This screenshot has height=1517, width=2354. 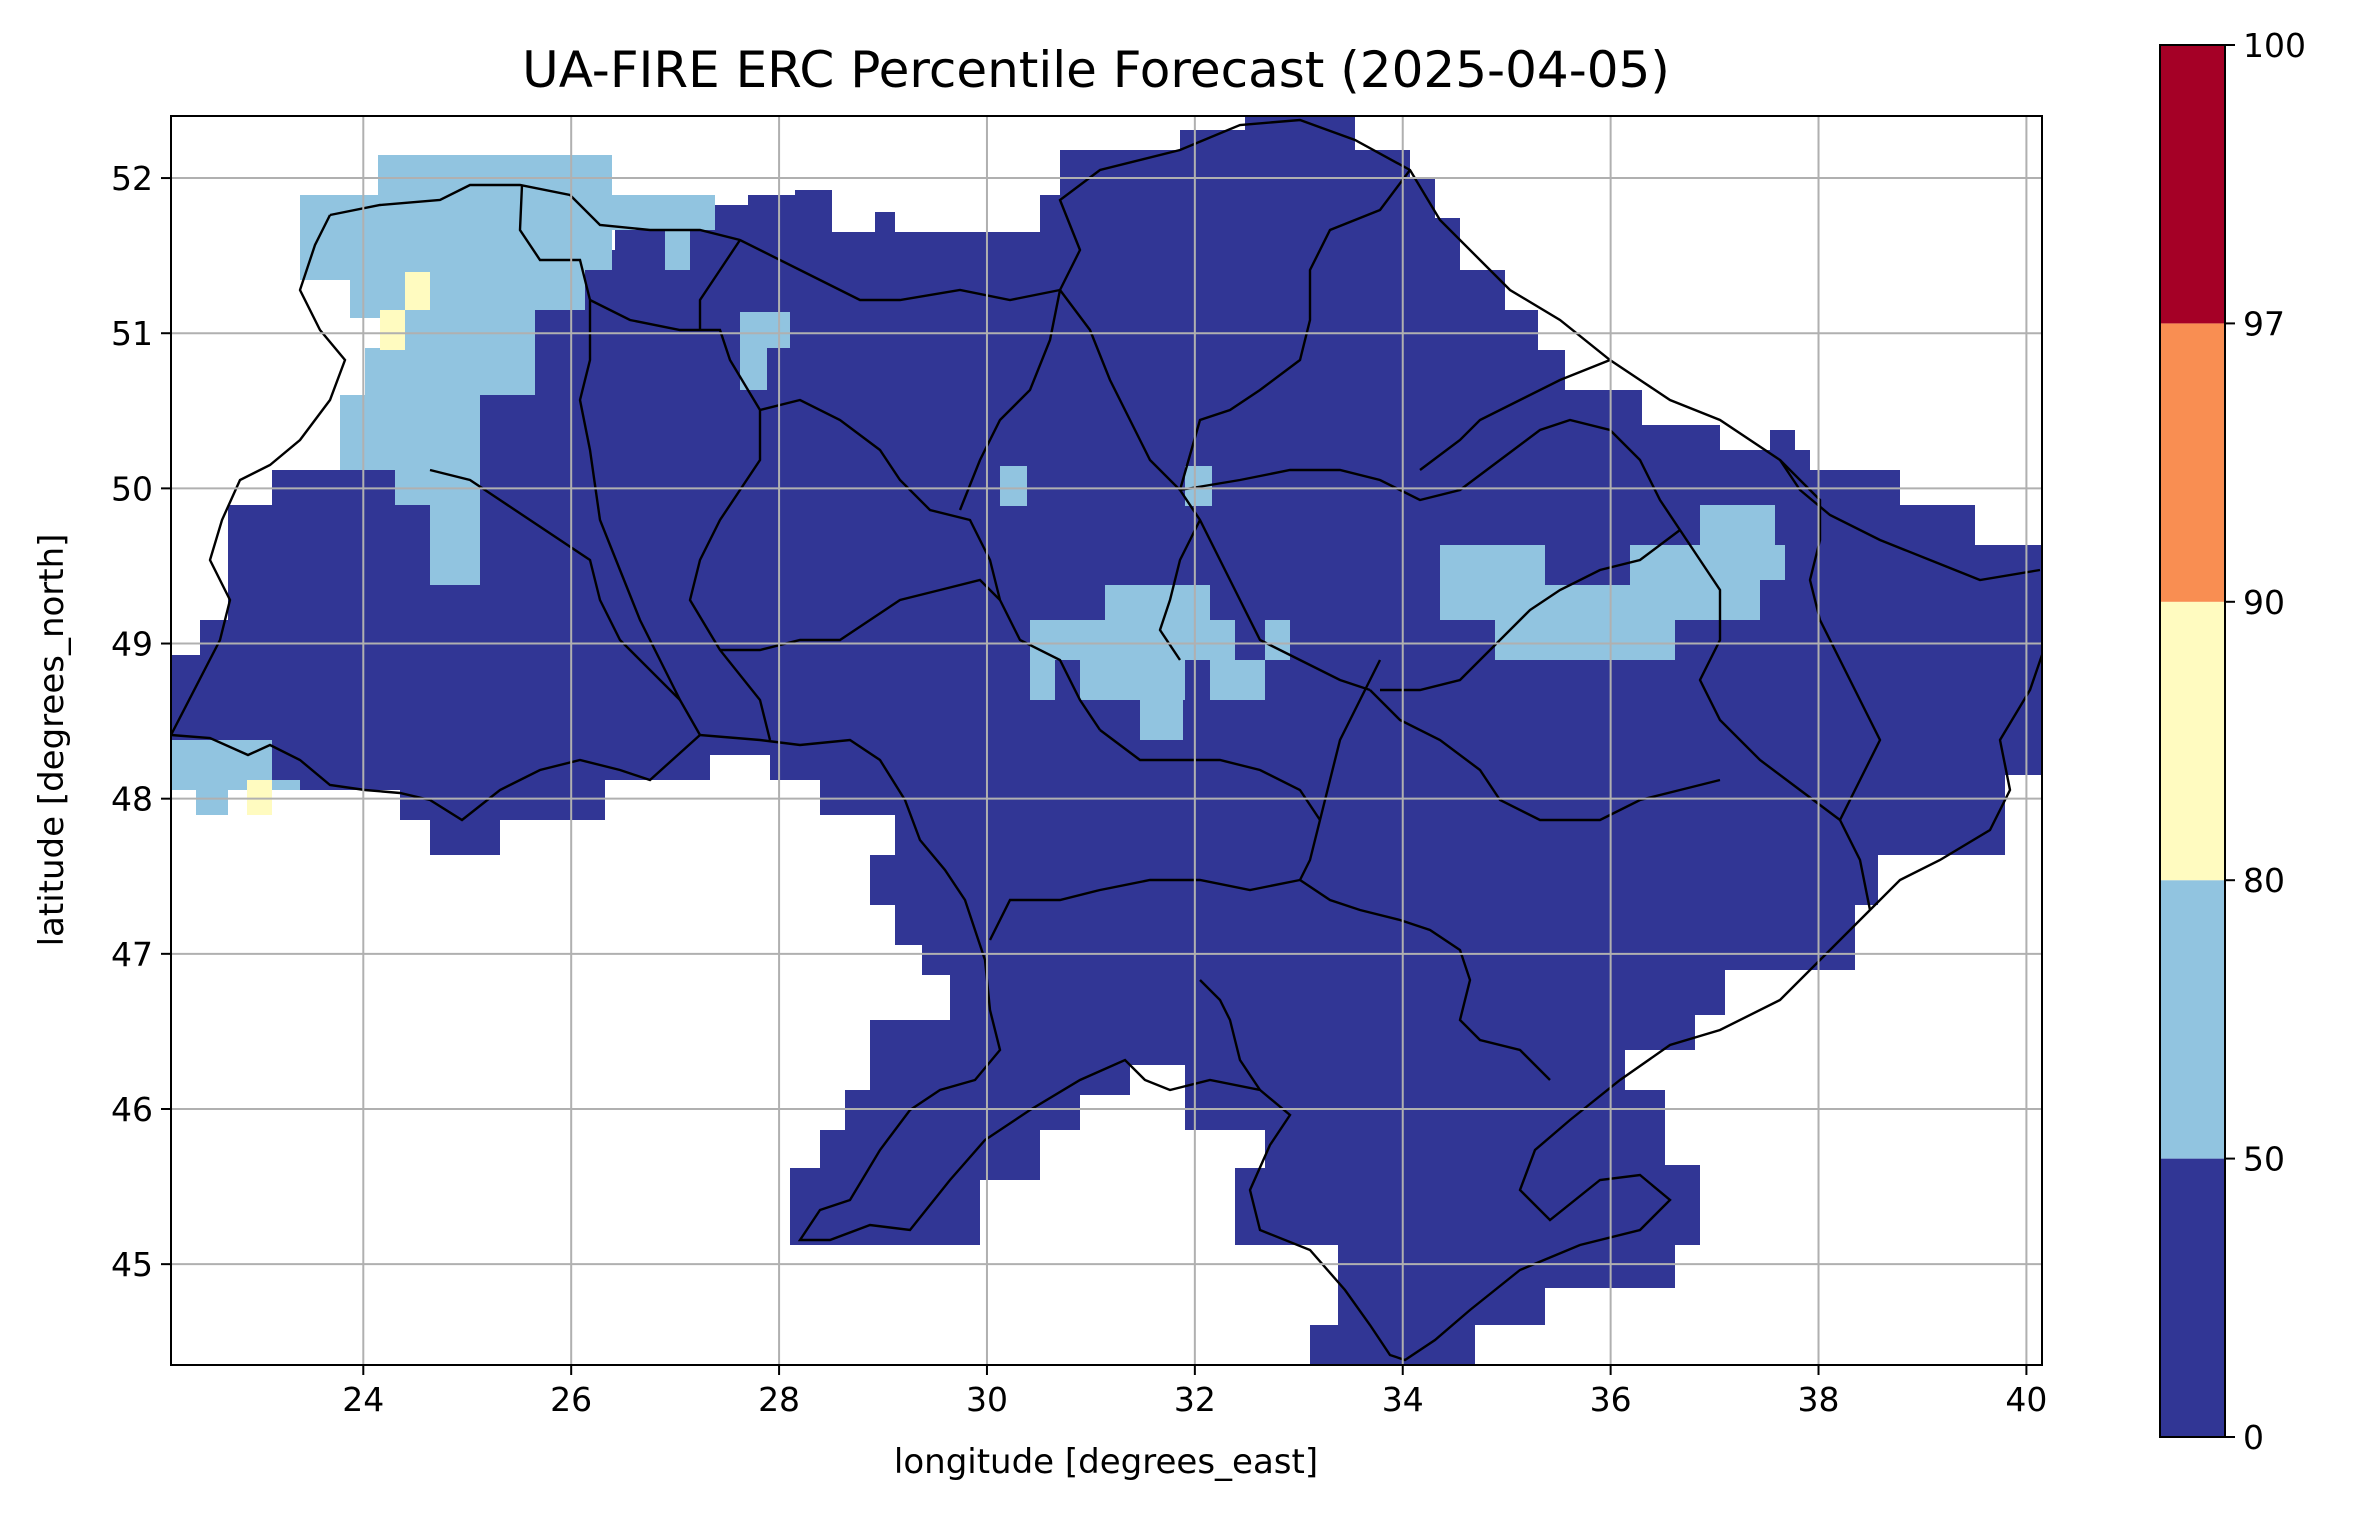 I want to click on y-tick-label: 50, so click(x=132, y=488).